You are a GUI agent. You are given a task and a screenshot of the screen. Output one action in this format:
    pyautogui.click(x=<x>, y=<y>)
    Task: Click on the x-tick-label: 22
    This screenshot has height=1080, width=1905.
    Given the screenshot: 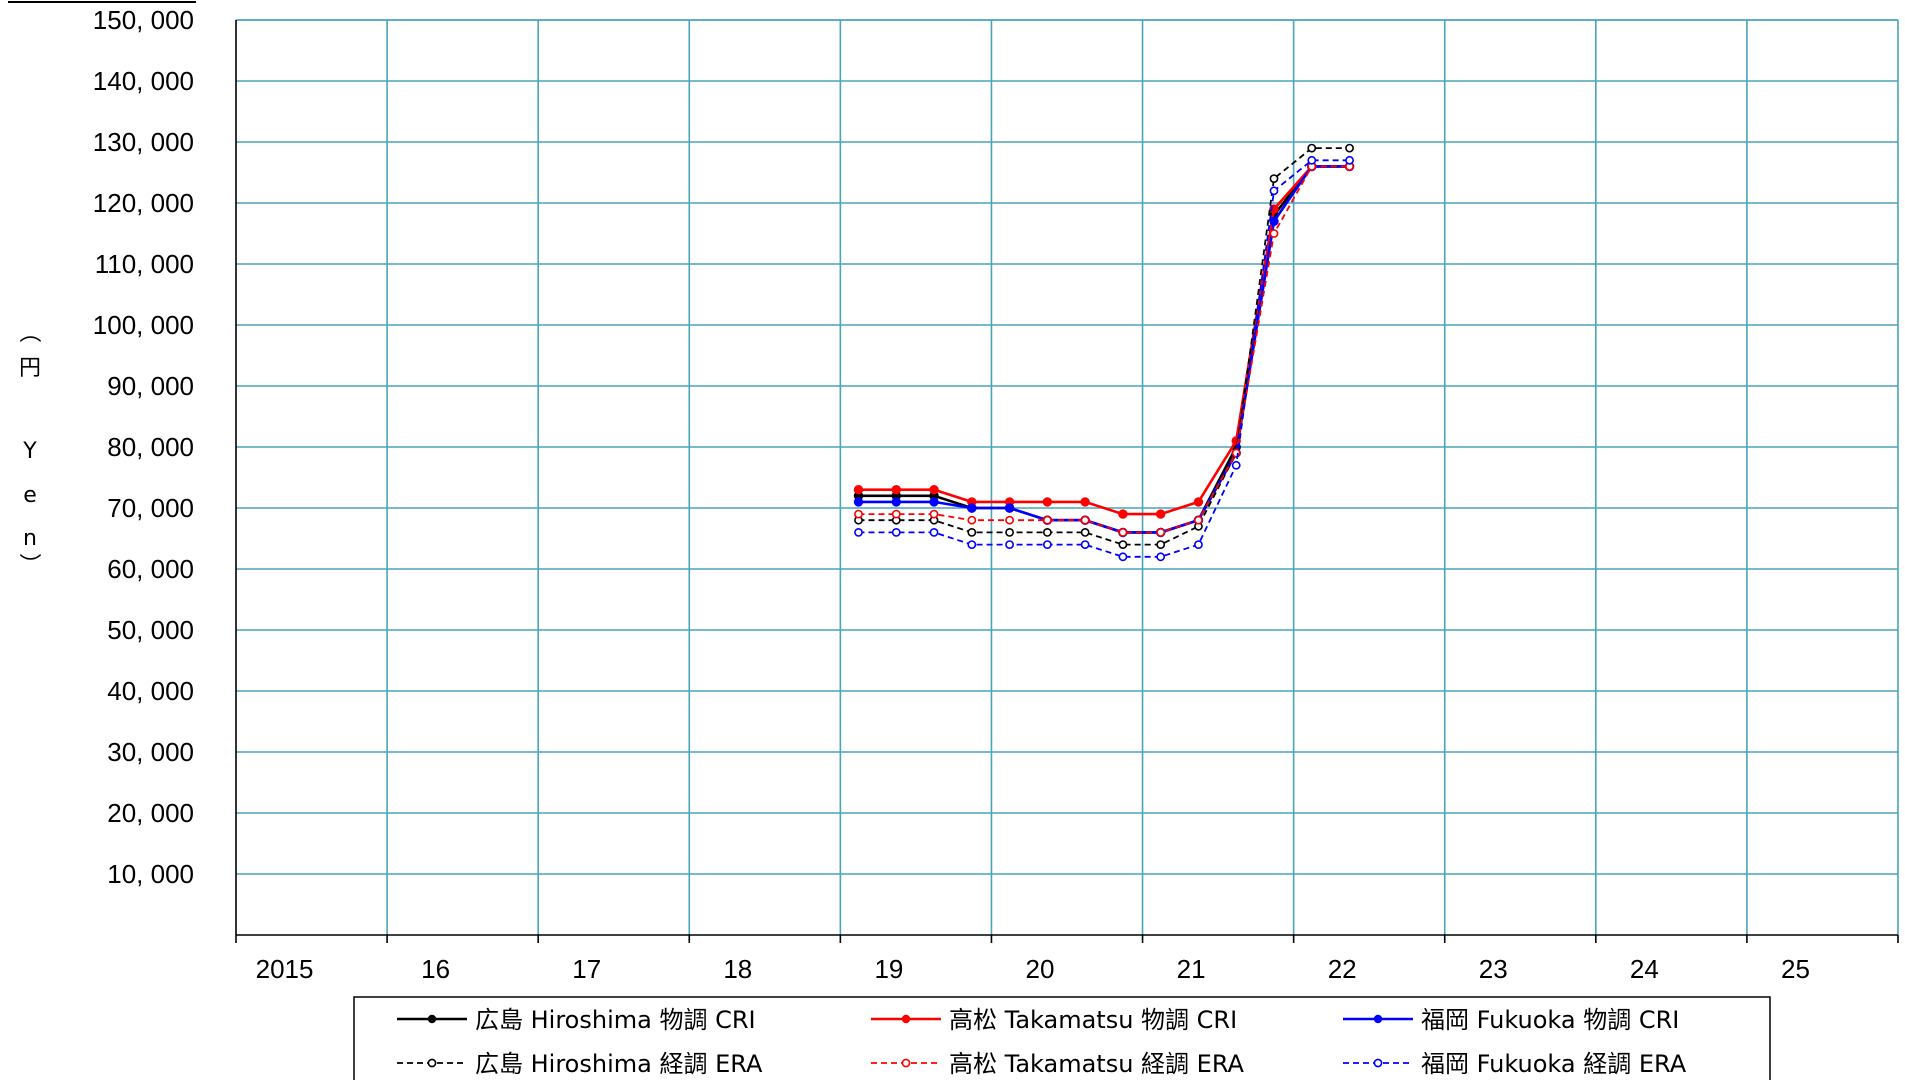 What is the action you would take?
    pyautogui.click(x=1342, y=969)
    